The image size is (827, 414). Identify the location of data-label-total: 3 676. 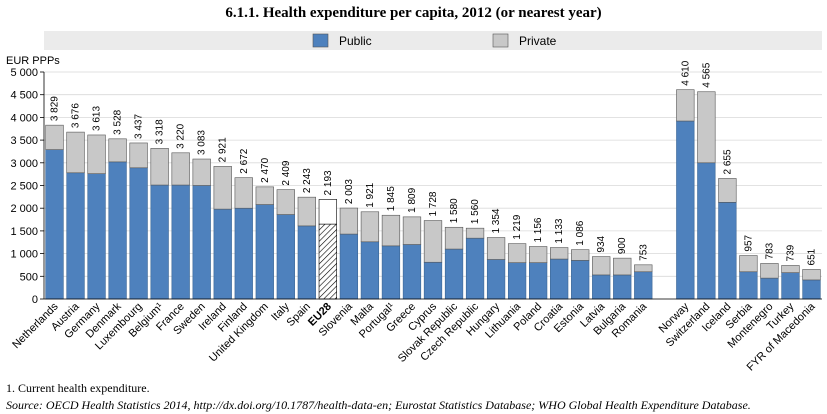
(76, 115).